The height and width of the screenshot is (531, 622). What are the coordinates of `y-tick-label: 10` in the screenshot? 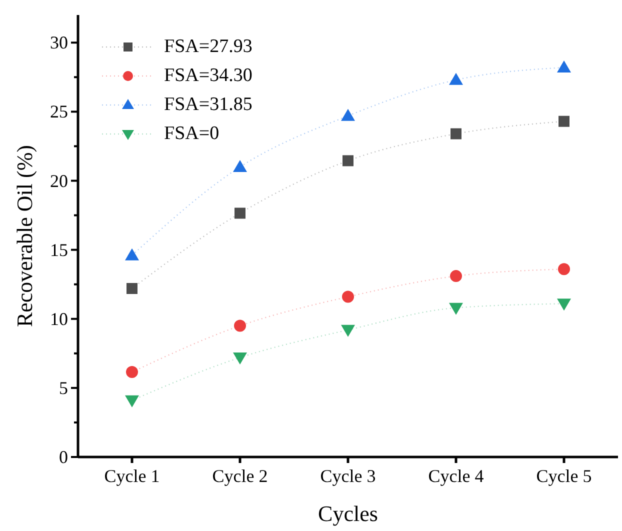 It's located at (59, 318).